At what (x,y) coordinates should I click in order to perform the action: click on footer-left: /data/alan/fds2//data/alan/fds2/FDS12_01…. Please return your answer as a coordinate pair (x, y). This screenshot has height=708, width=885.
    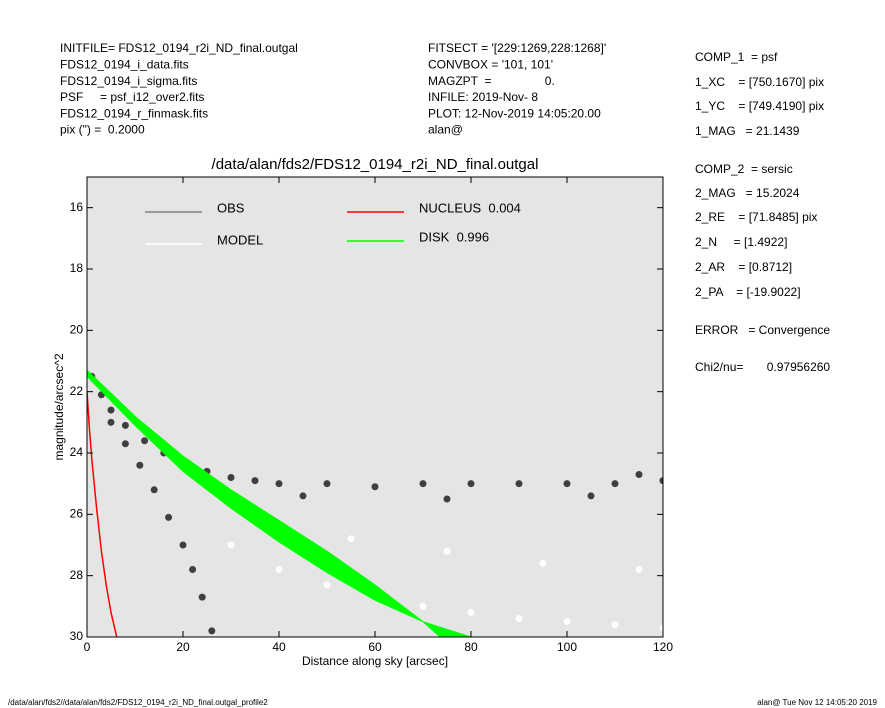
    Looking at the image, I should click on (138, 702).